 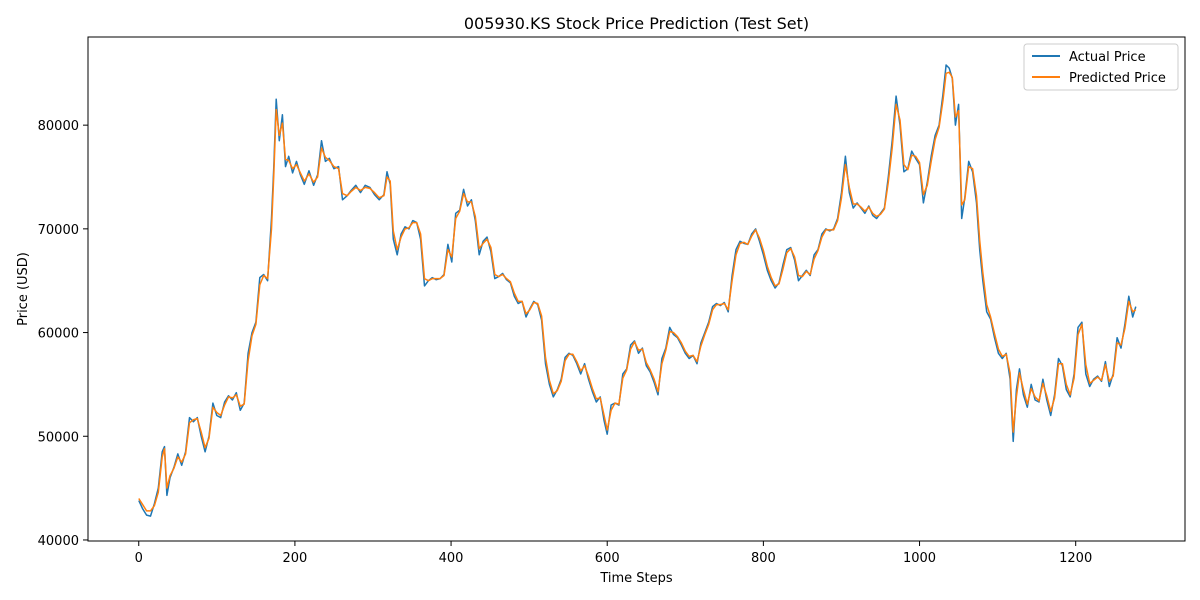 What do you see at coordinates (294, 558) in the screenshot?
I see `x-tick-label: 200` at bounding box center [294, 558].